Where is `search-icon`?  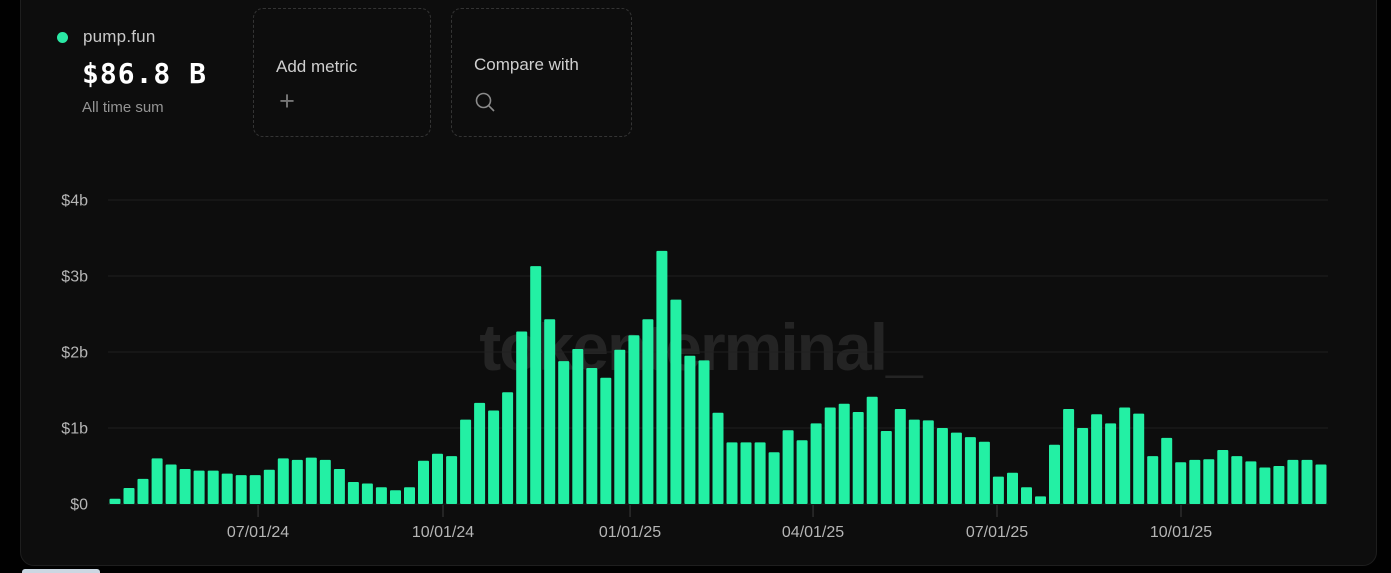 search-icon is located at coordinates (485, 102).